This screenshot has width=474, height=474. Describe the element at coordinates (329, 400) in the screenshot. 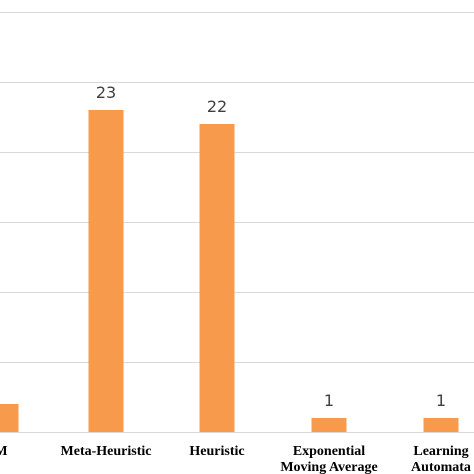

I see `data-label-4: 1` at that location.